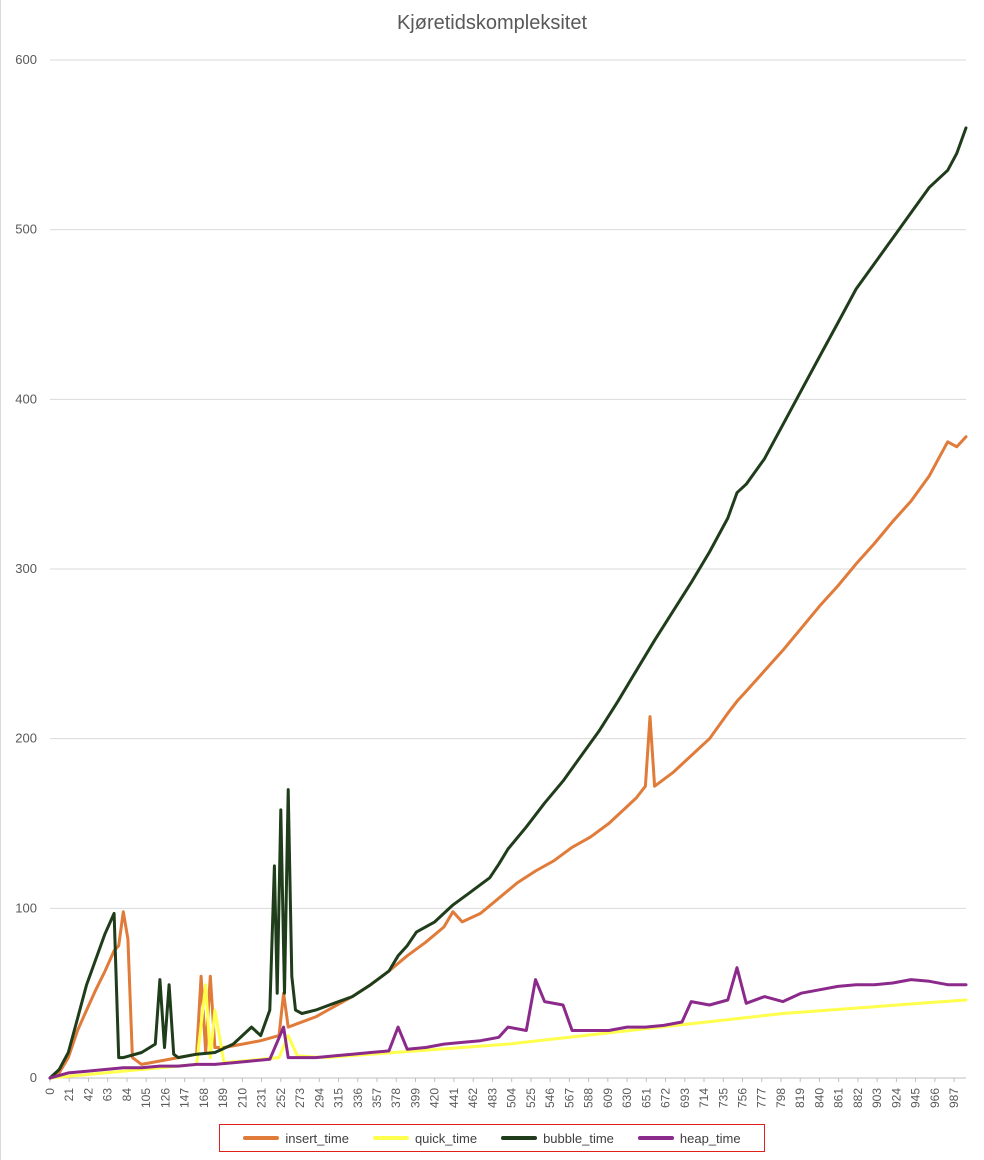 The height and width of the screenshot is (1160, 984). I want to click on y-axis-ticks: 0 100 200 300 400 500 600, so click(26, 568).